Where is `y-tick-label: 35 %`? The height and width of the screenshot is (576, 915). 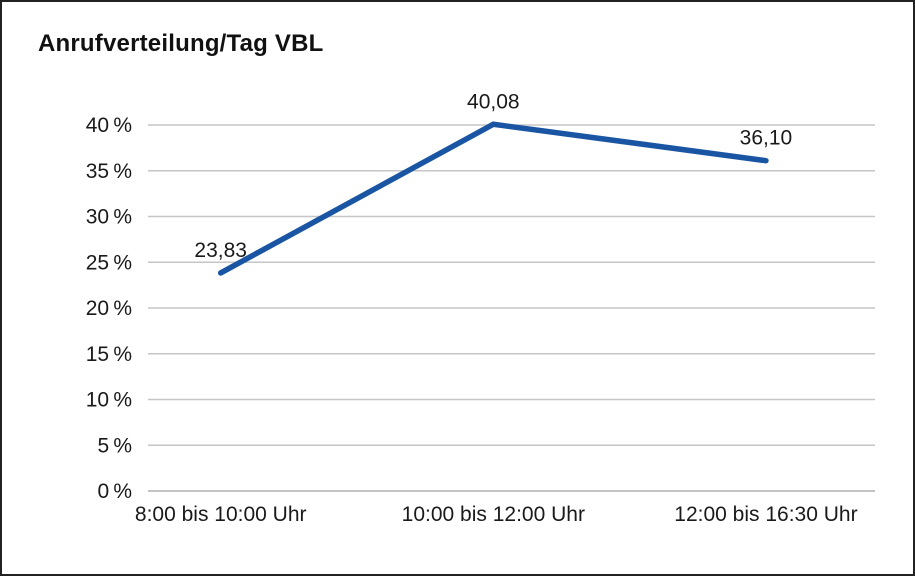
y-tick-label: 35 % is located at coordinates (109, 171).